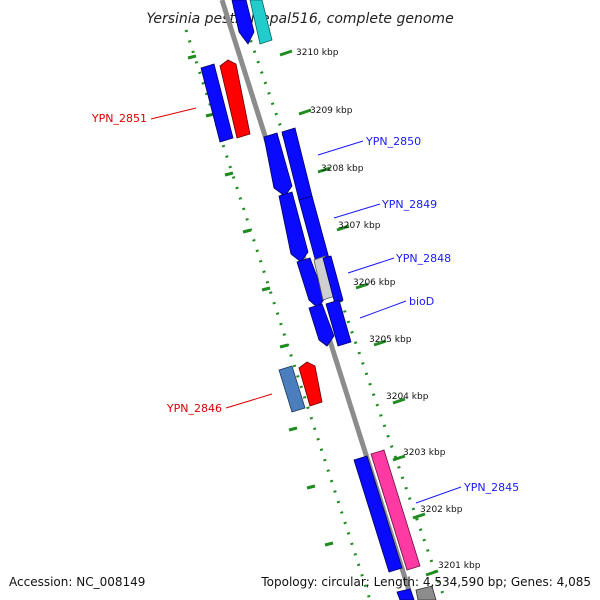 The image size is (600, 600). I want to click on gene-cds-bottom-blue, so click(405, 594).